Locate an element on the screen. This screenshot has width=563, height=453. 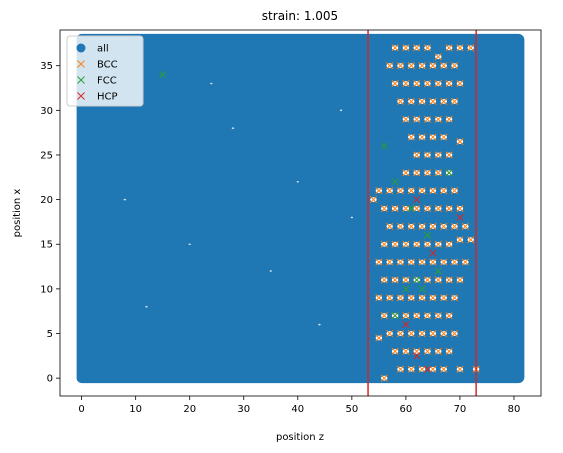
legend-entry-all: all is located at coordinates (92, 49).